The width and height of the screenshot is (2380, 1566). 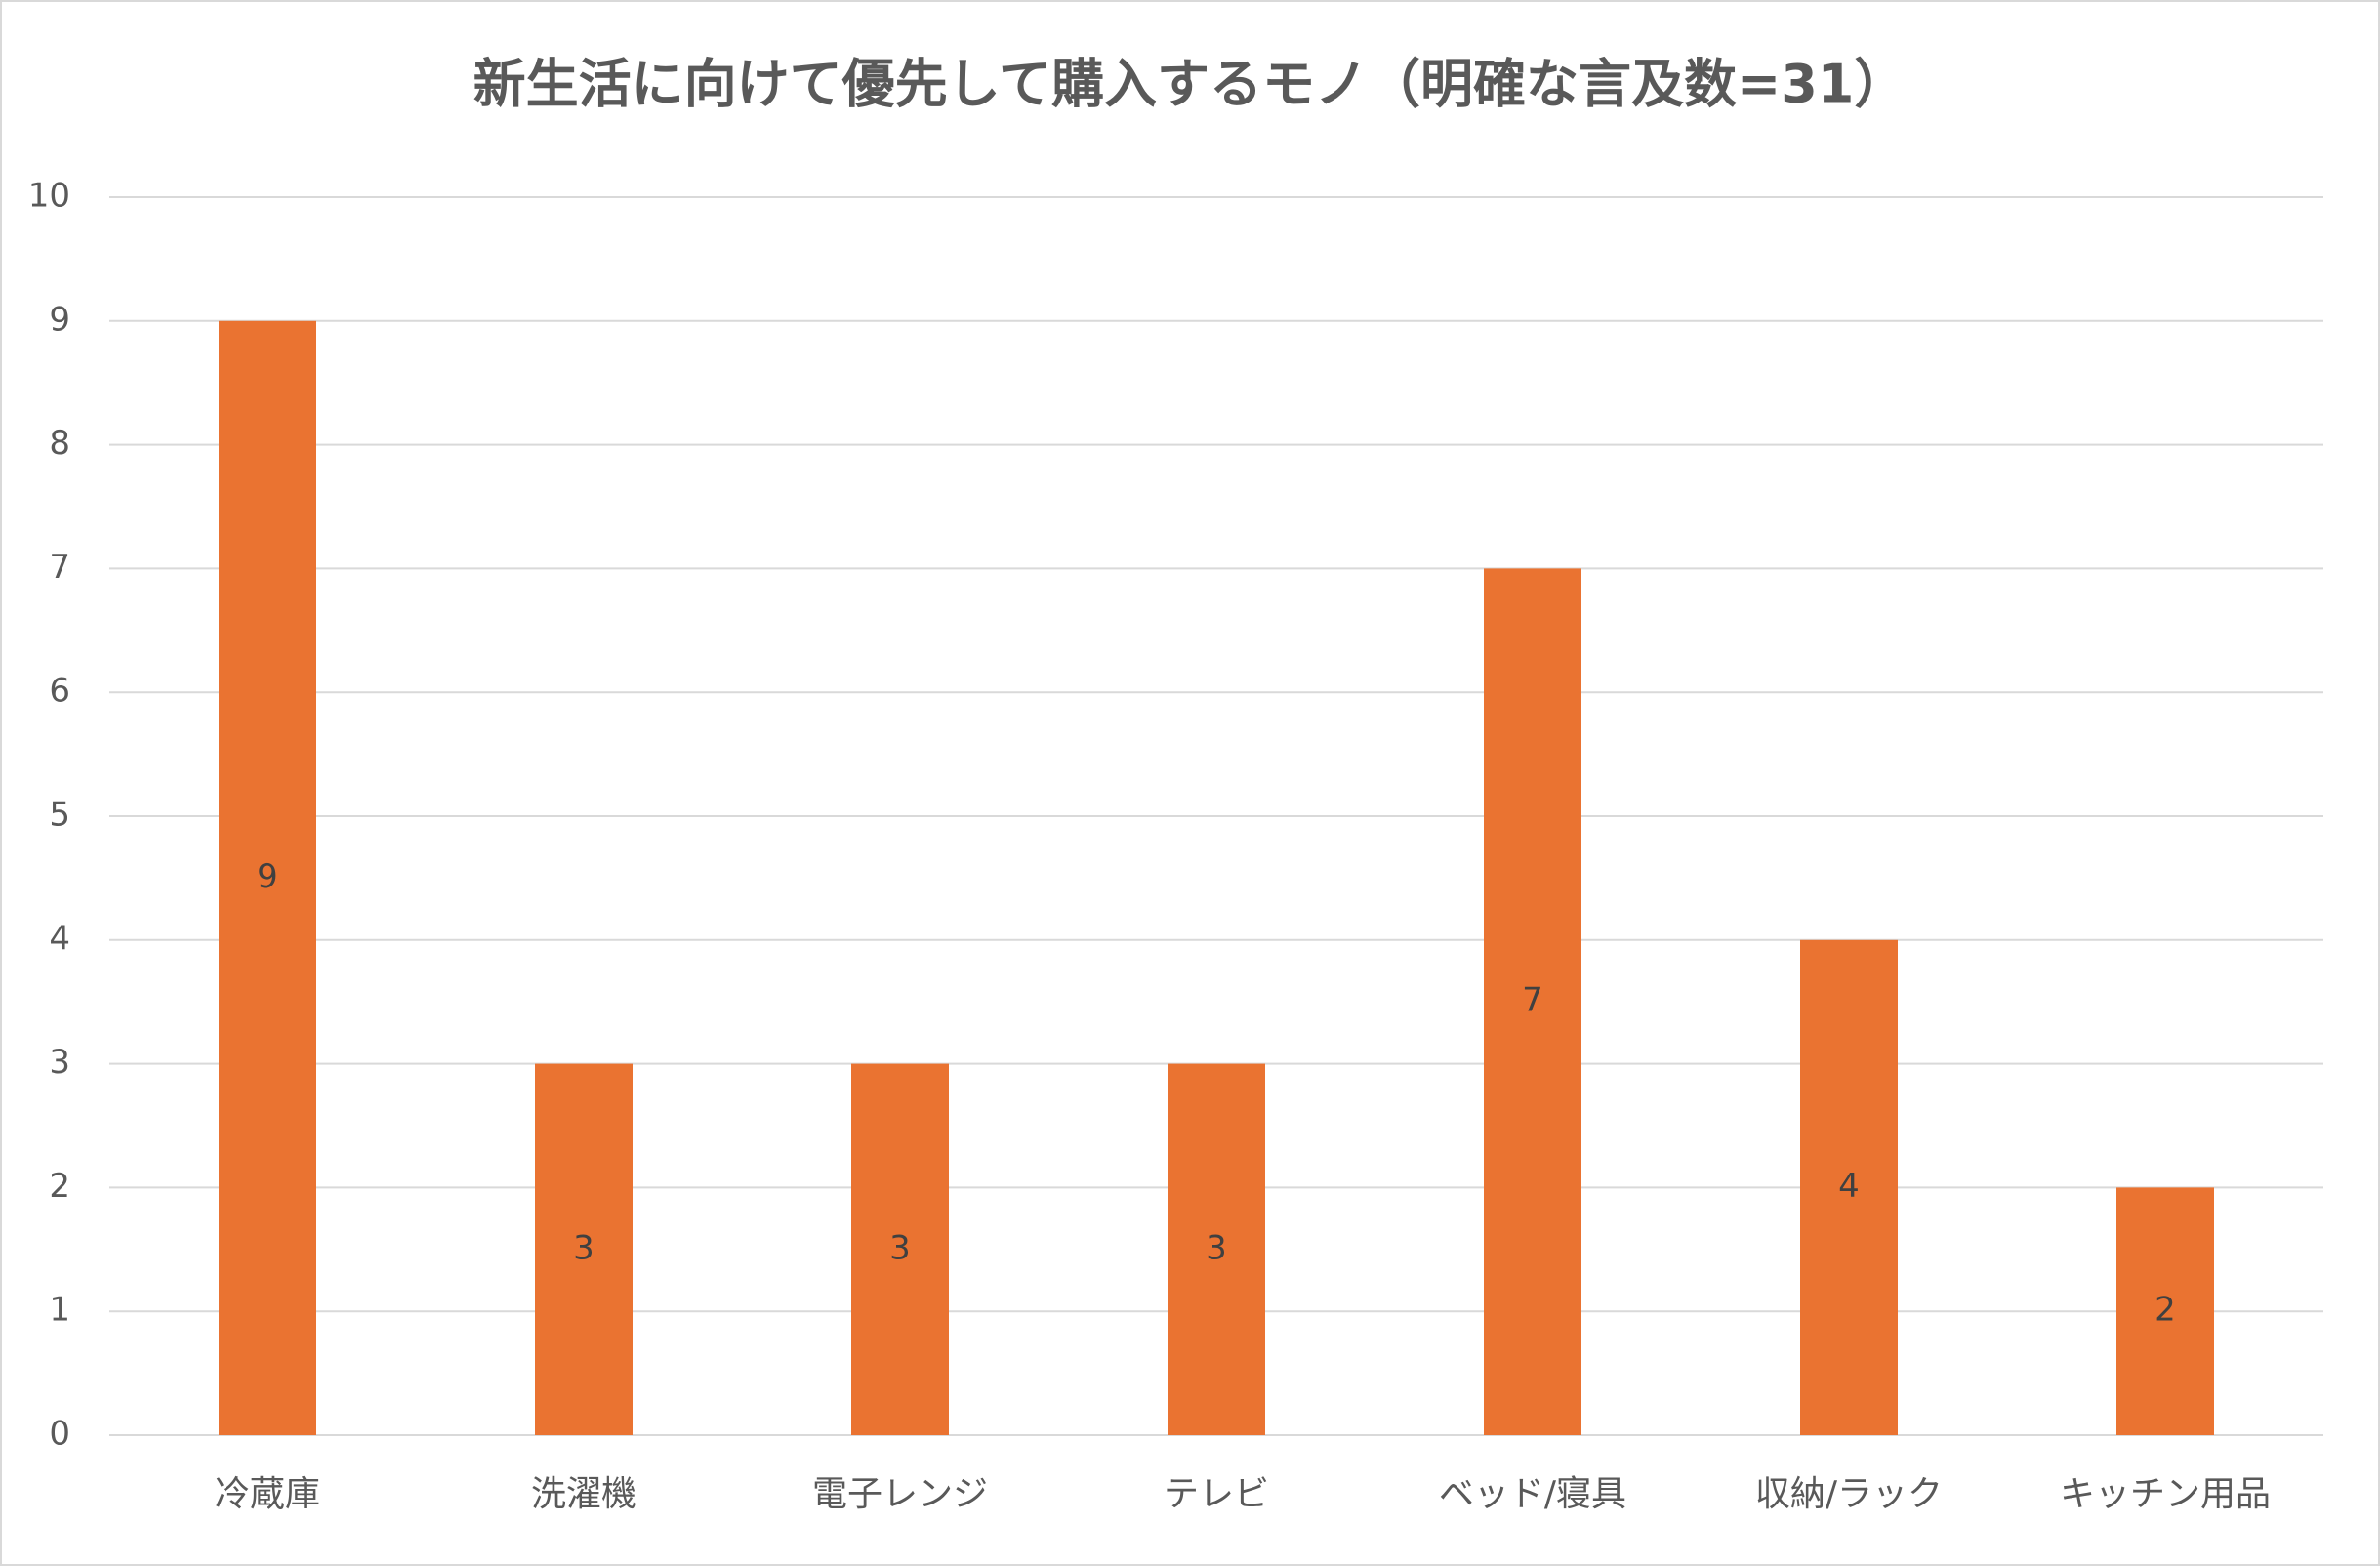 I want to click on x-tick-label: ベッド/寝具, so click(x=1532, y=1494).